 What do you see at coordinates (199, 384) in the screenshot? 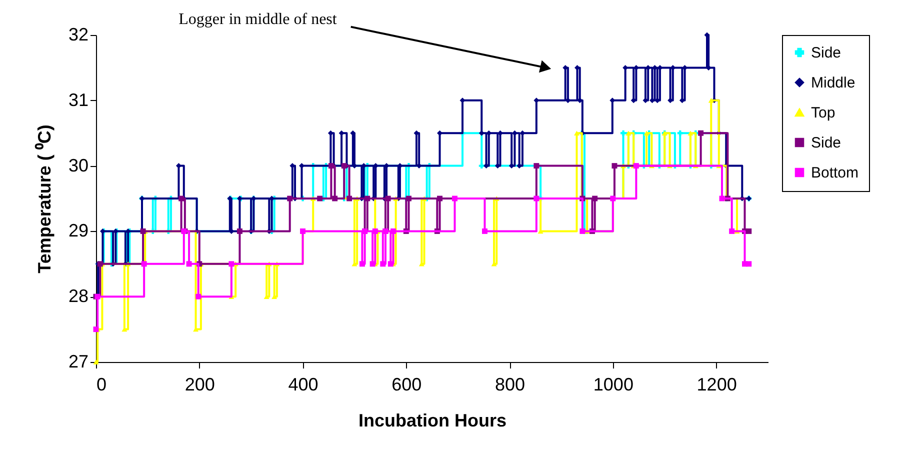
I see `x-tick-label: 200` at bounding box center [199, 384].